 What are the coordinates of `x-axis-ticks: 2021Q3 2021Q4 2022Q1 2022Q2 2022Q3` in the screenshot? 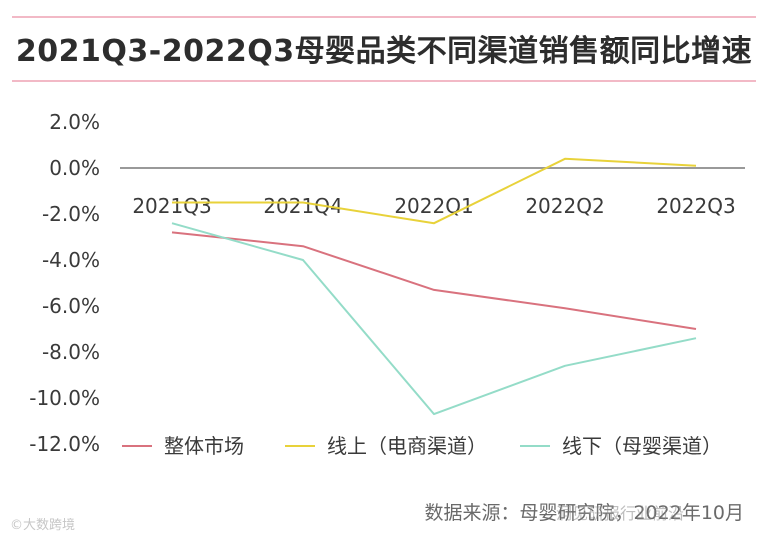 It's located at (433, 206).